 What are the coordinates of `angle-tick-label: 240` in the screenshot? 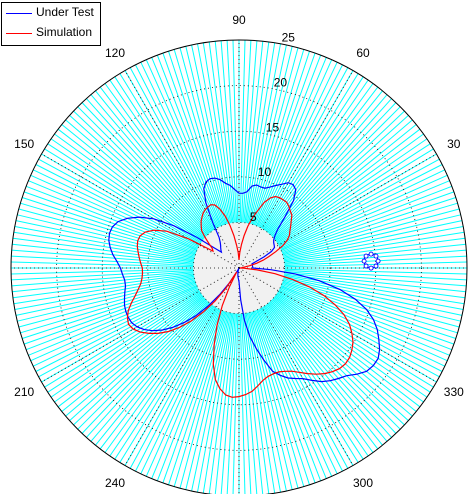 It's located at (115, 483).